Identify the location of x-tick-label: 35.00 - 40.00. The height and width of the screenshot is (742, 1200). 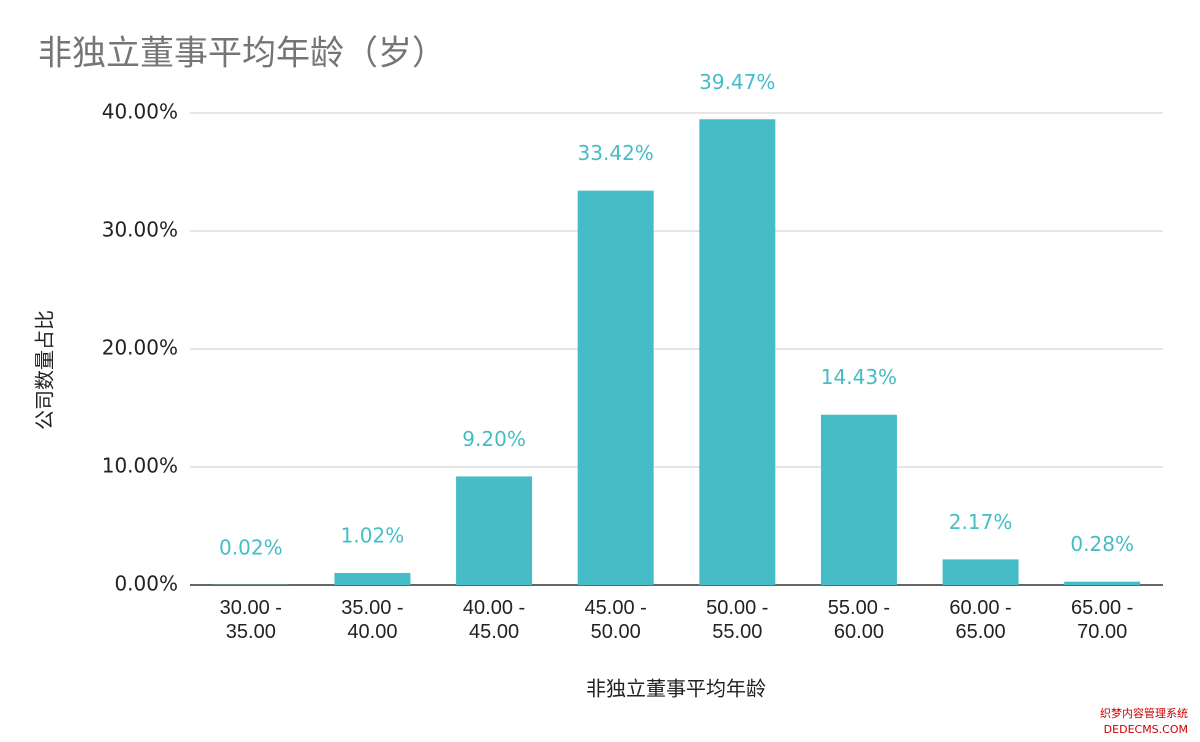
(372, 620).